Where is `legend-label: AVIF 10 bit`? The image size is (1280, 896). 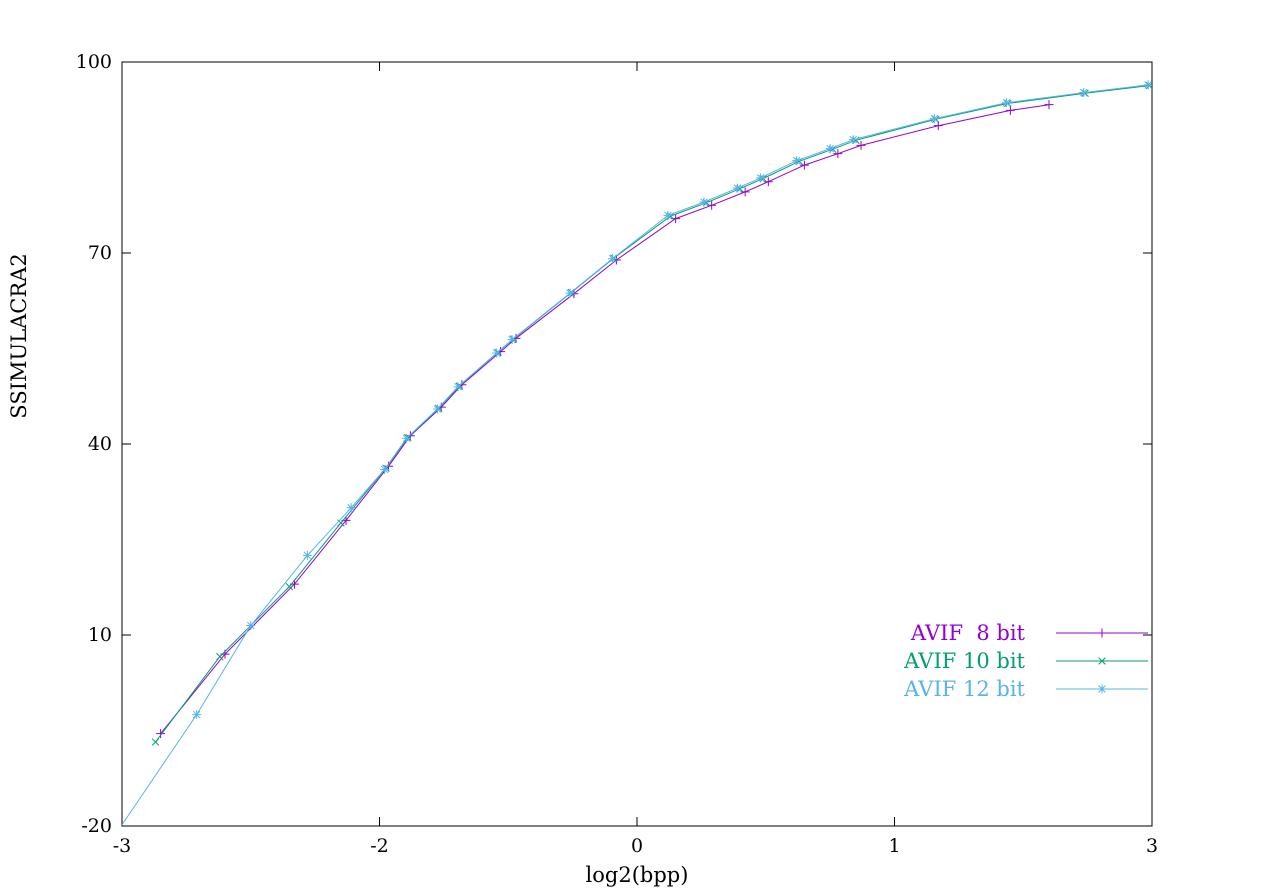 legend-label: AVIF 10 bit is located at coordinates (964, 661).